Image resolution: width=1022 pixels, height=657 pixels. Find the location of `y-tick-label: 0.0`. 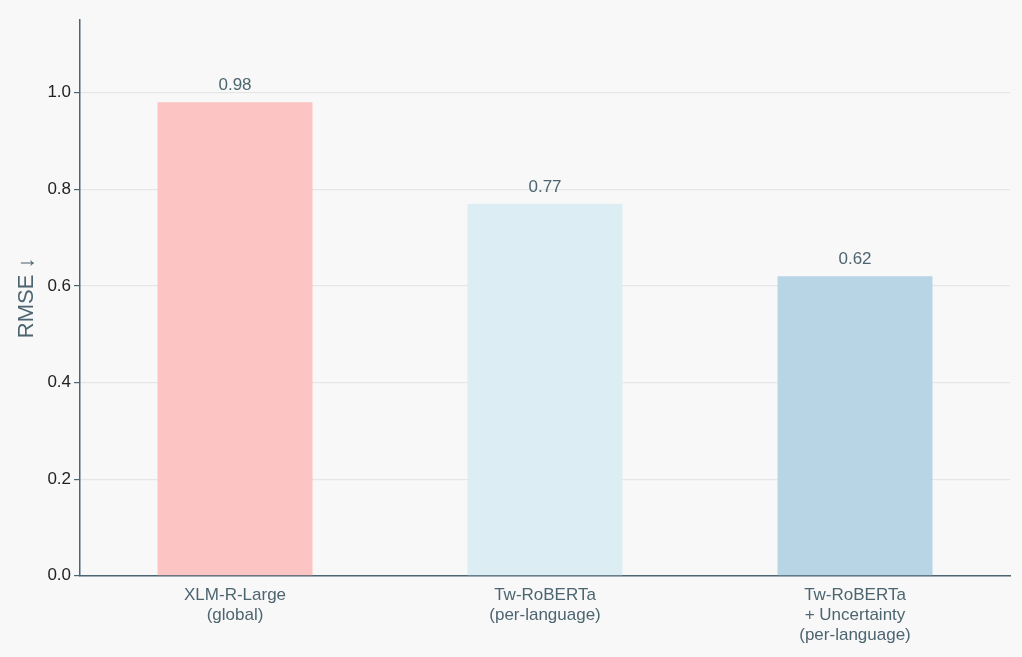

y-tick-label: 0.0 is located at coordinates (59, 575).